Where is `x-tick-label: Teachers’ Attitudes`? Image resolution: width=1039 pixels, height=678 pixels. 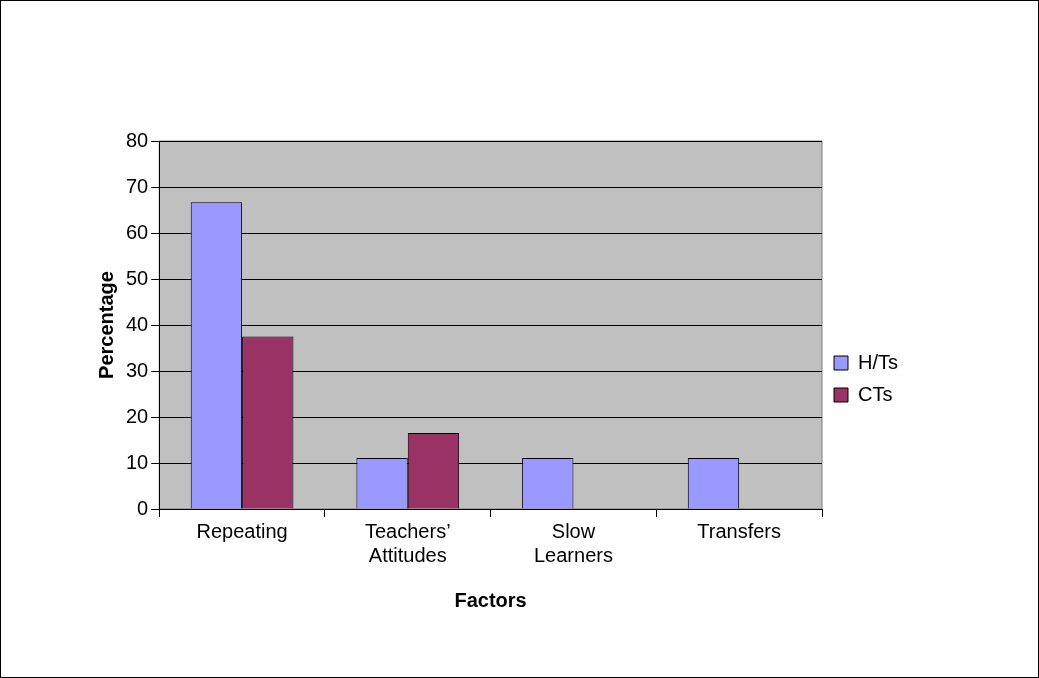 x-tick-label: Teachers’ Attitudes is located at coordinates (407, 542).